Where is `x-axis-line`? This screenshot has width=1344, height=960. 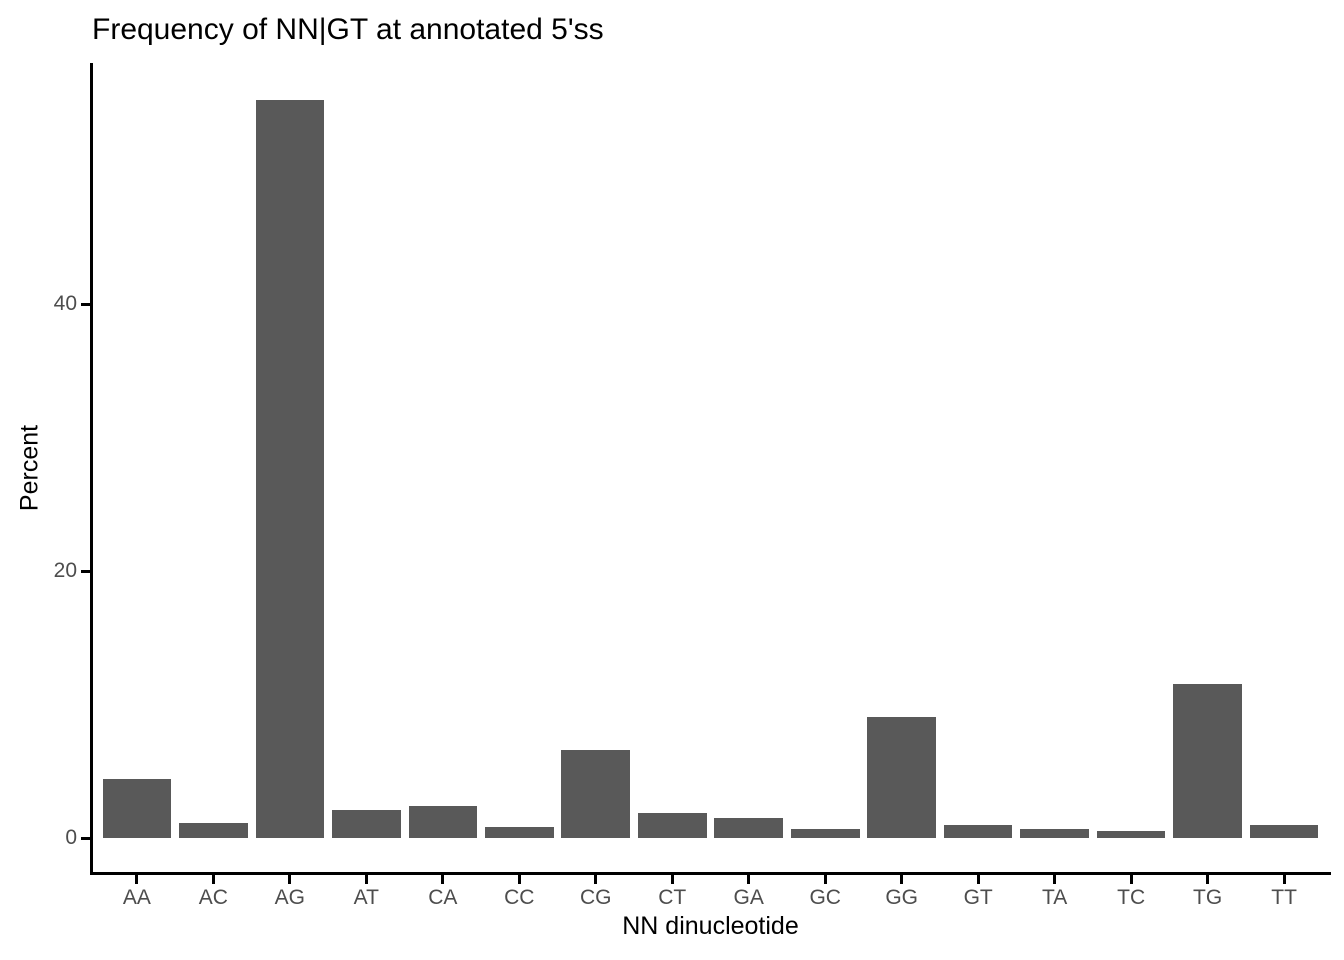 x-axis-line is located at coordinates (710, 873).